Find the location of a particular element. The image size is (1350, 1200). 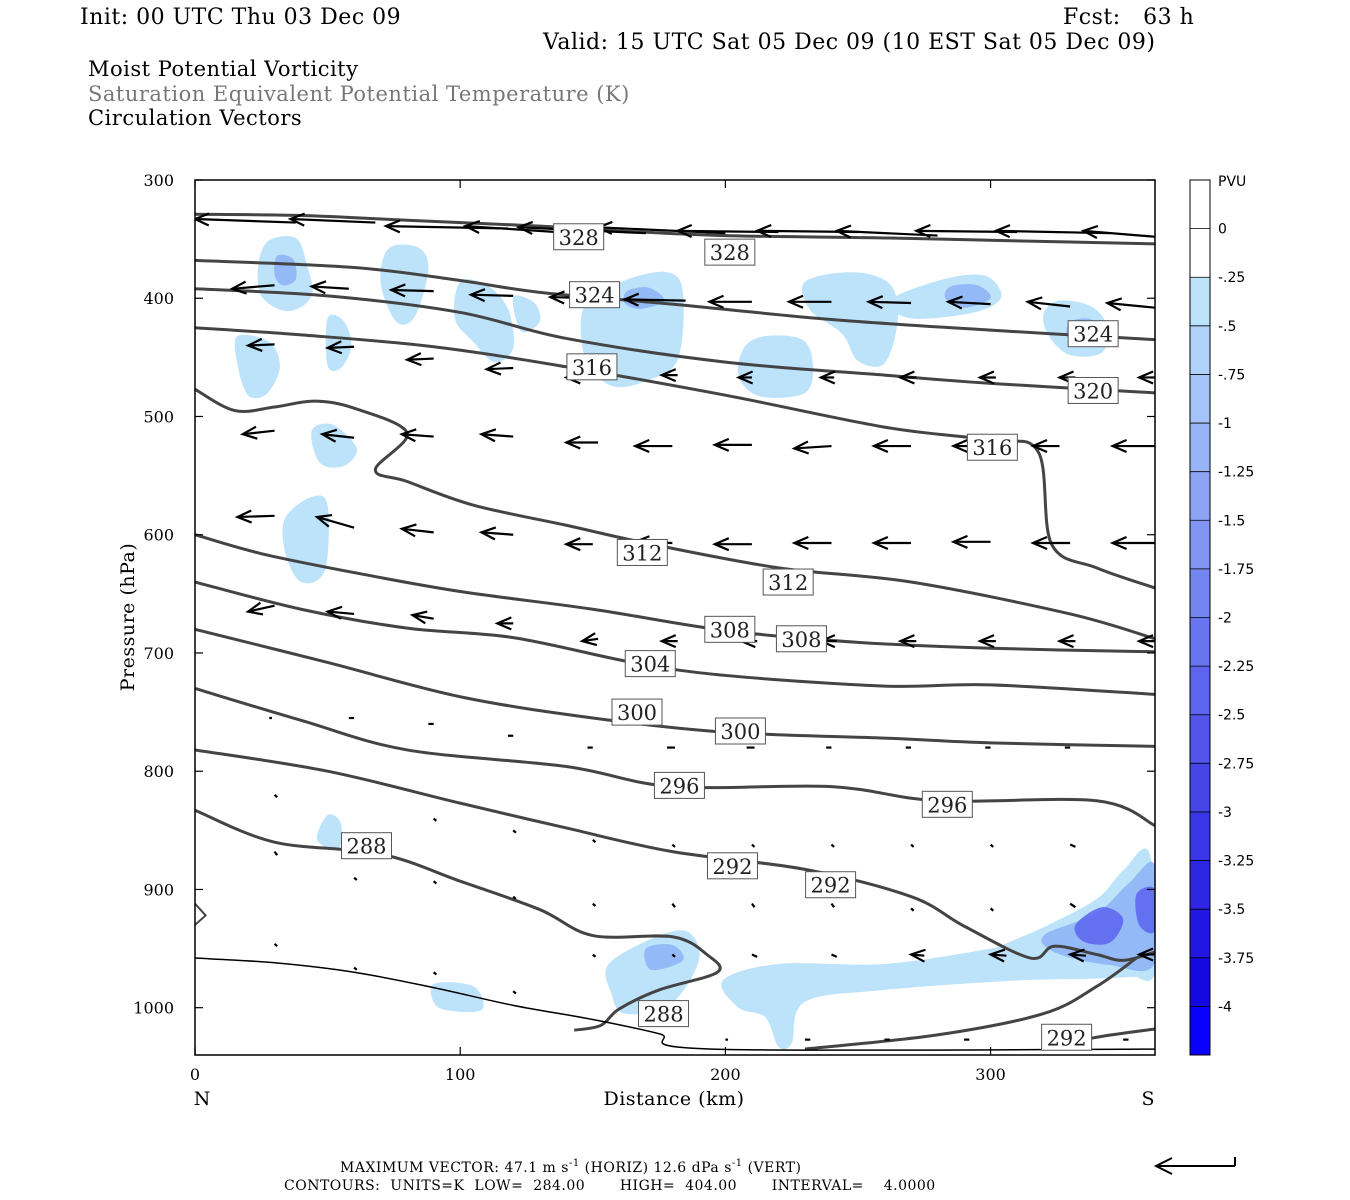

svg-text: 324 is located at coordinates (595, 296).